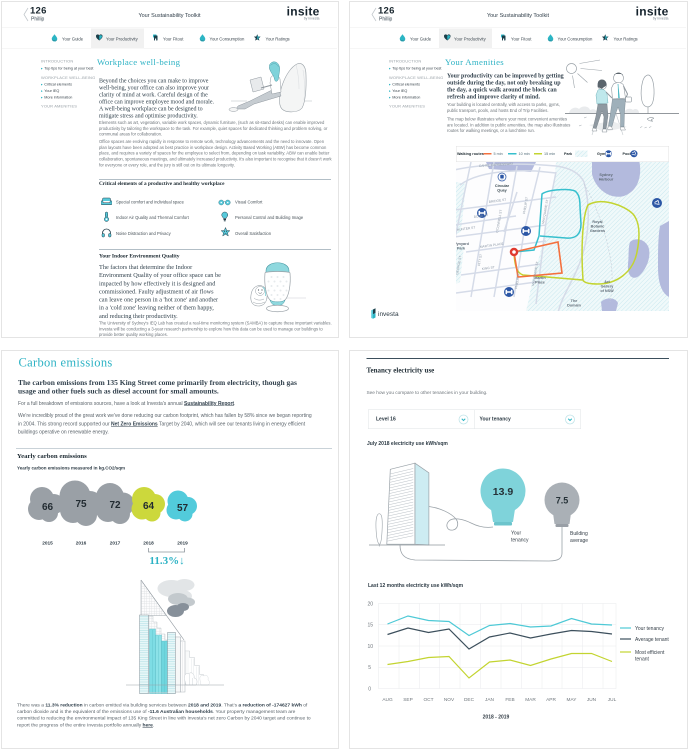 Image resolution: width=689 pixels, height=753 pixels. I want to click on svg-text: Your tenancy, so click(650, 629).